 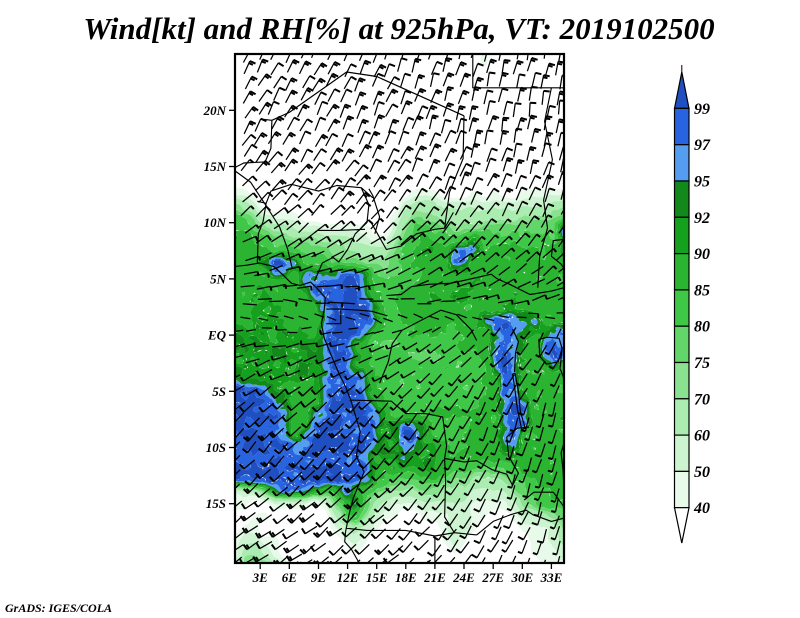 What do you see at coordinates (219, 391) in the screenshot?
I see `svg-text: 5S` at bounding box center [219, 391].